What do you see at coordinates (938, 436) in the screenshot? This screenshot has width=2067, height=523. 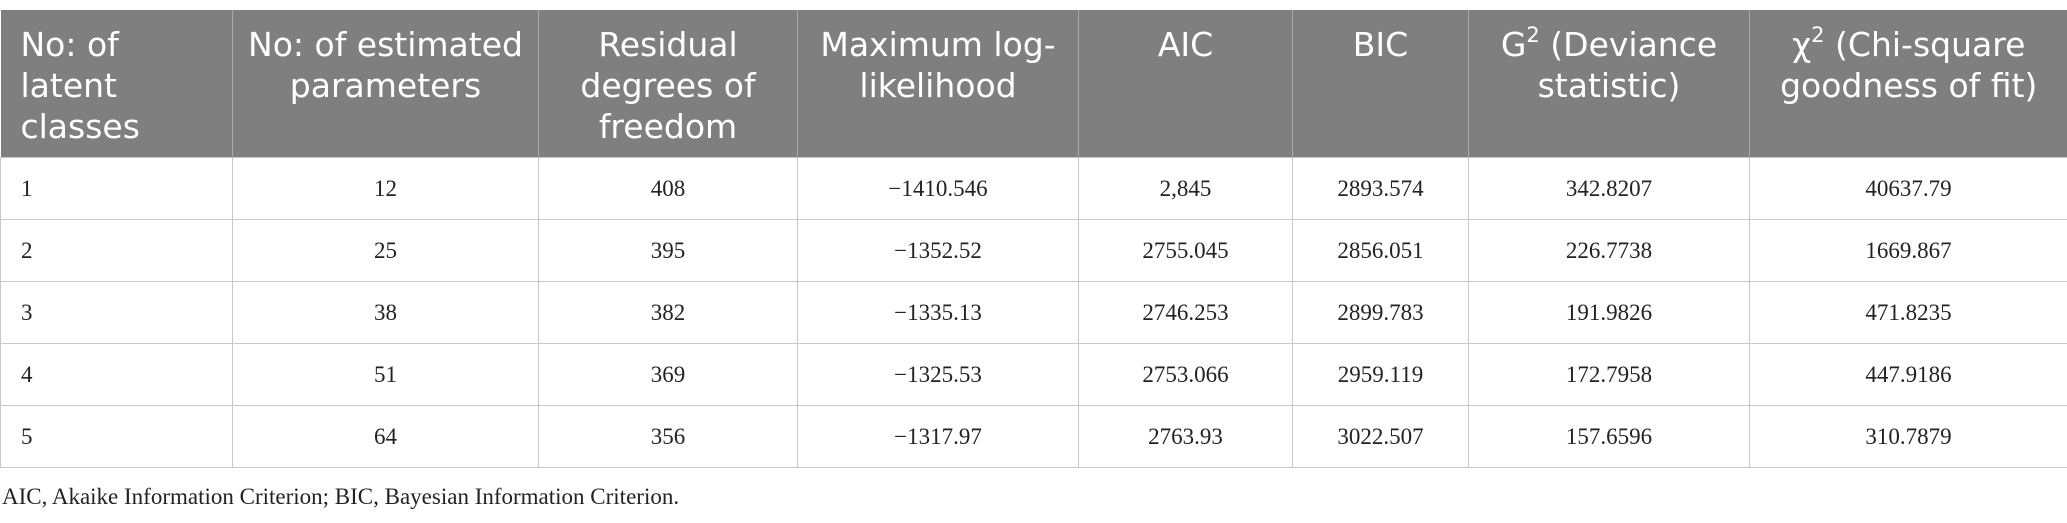 I see `table-cell: −1317.97` at bounding box center [938, 436].